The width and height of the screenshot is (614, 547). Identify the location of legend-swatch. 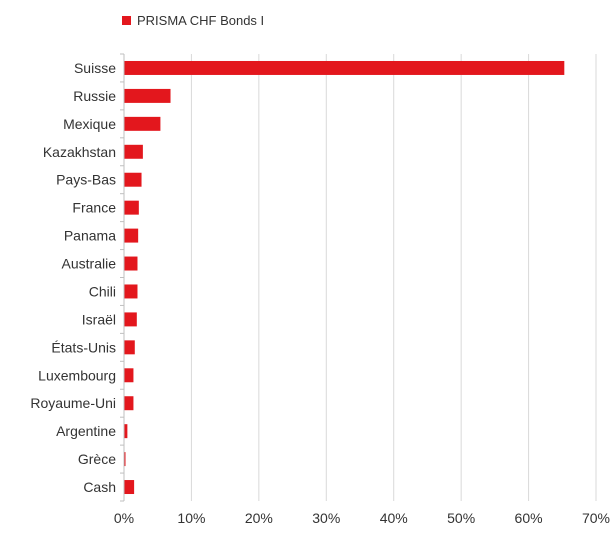
(126, 20).